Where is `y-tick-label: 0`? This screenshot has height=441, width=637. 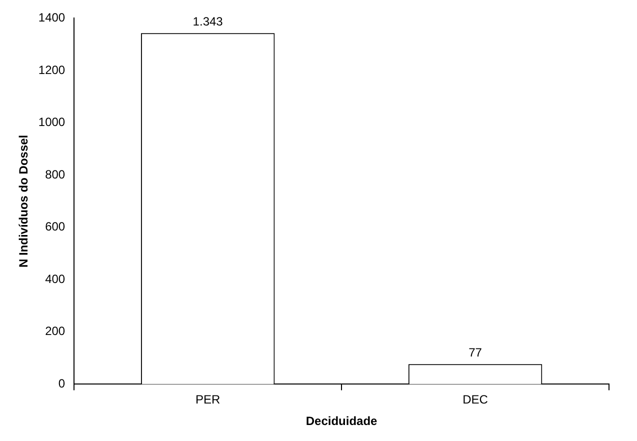 y-tick-label: 0 is located at coordinates (62, 383).